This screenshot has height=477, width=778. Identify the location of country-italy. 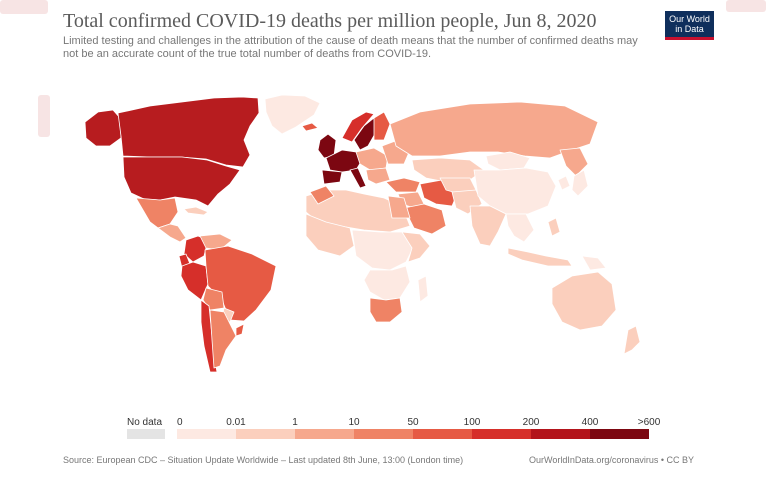
(358, 178).